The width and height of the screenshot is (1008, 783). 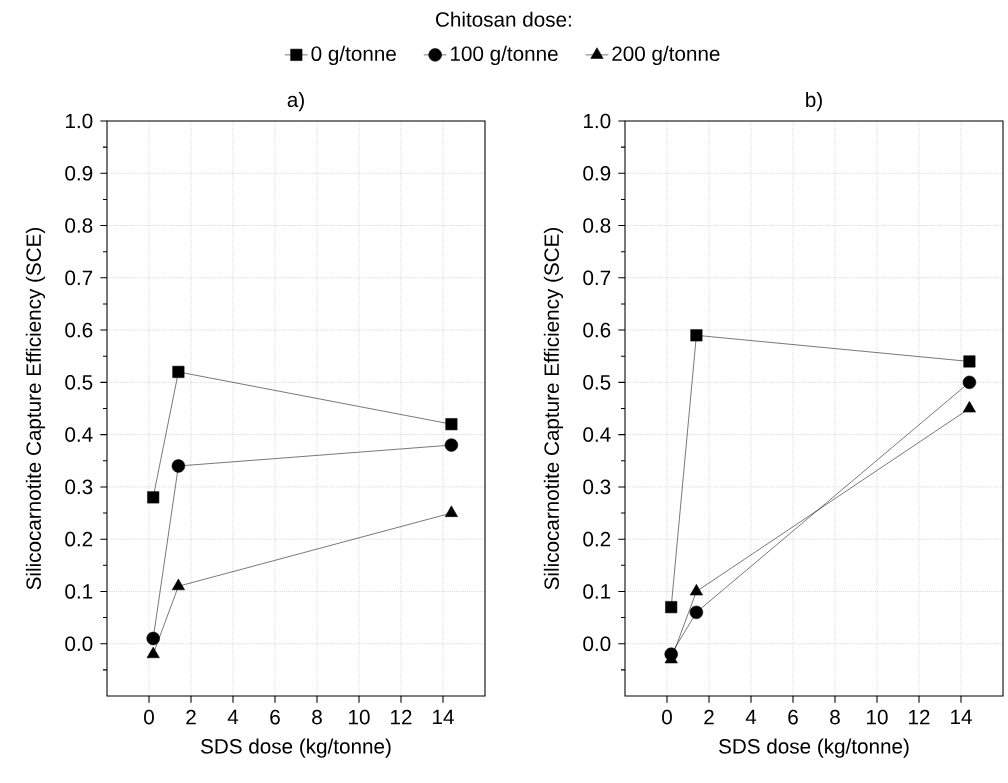 What do you see at coordinates (814, 101) in the screenshot?
I see `chart-title: b)` at bounding box center [814, 101].